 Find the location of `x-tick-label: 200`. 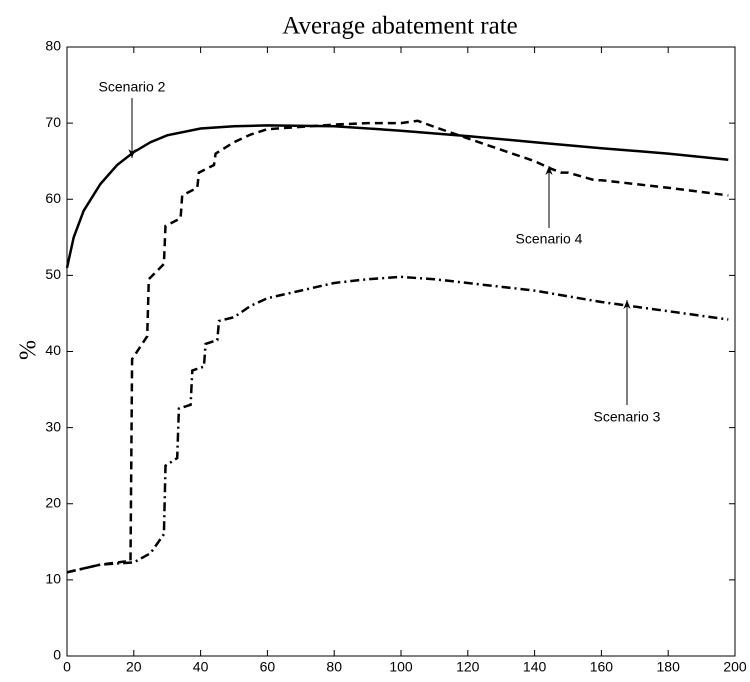

x-tick-label: 200 is located at coordinates (735, 667).